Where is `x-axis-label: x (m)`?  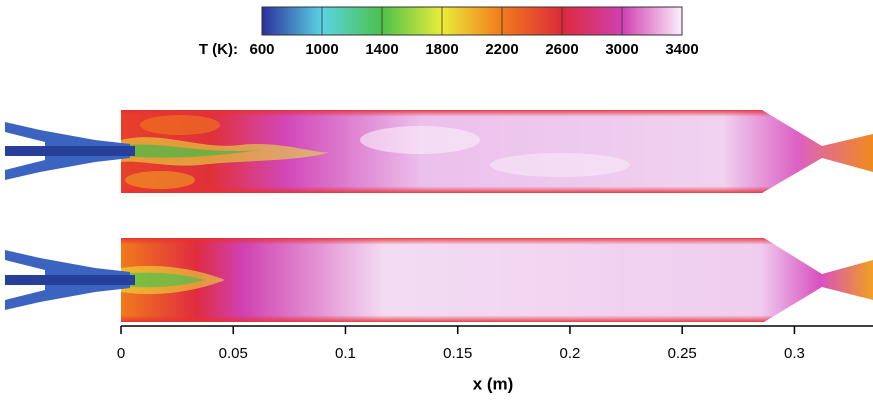 x-axis-label: x (m) is located at coordinates (493, 383).